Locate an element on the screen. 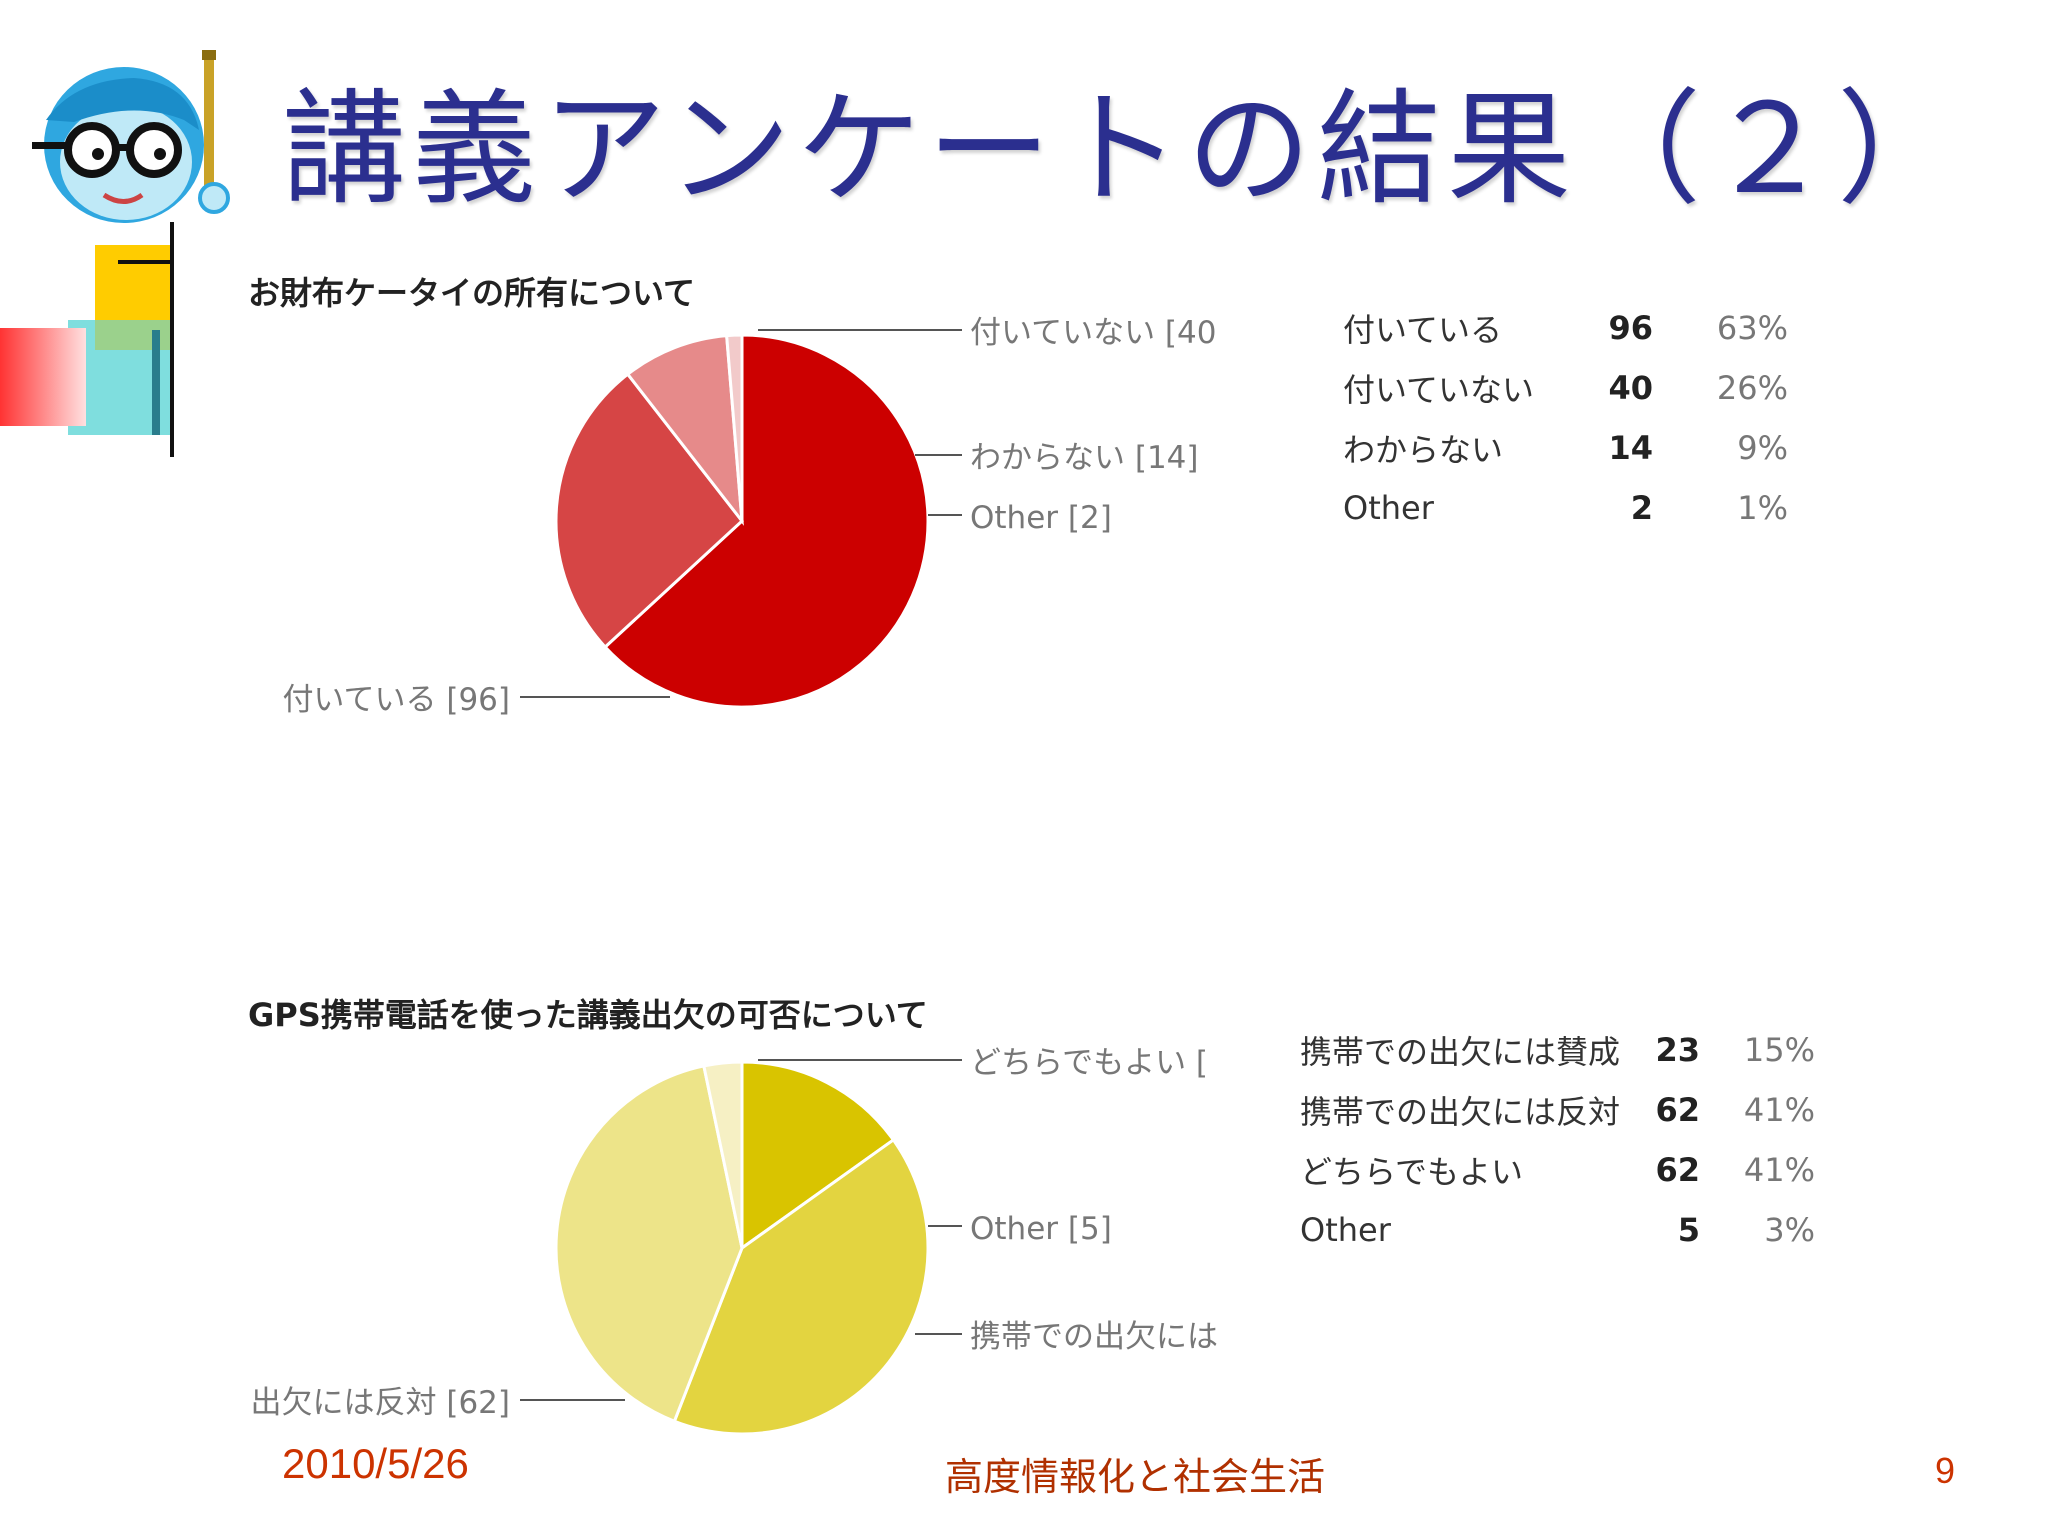 This screenshot has width=2048, height=1536. legend-percent: 26% is located at coordinates (1752, 388).